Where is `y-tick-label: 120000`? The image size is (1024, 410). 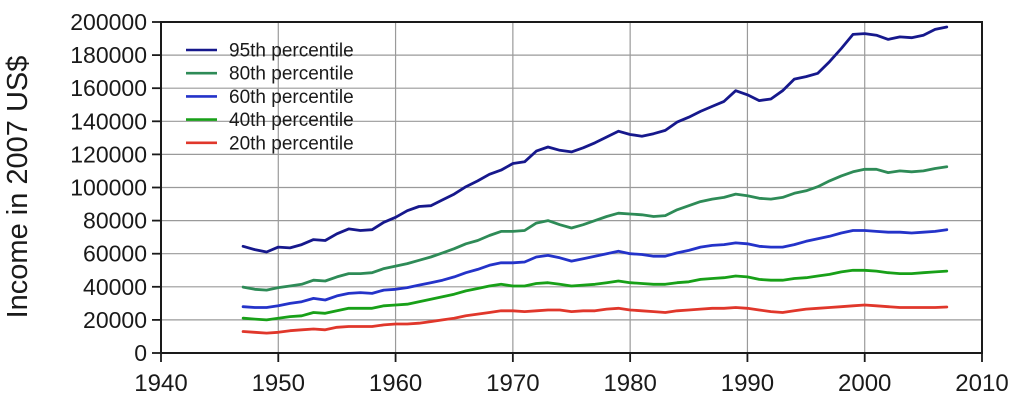
y-tick-label: 120000 is located at coordinates (108, 154).